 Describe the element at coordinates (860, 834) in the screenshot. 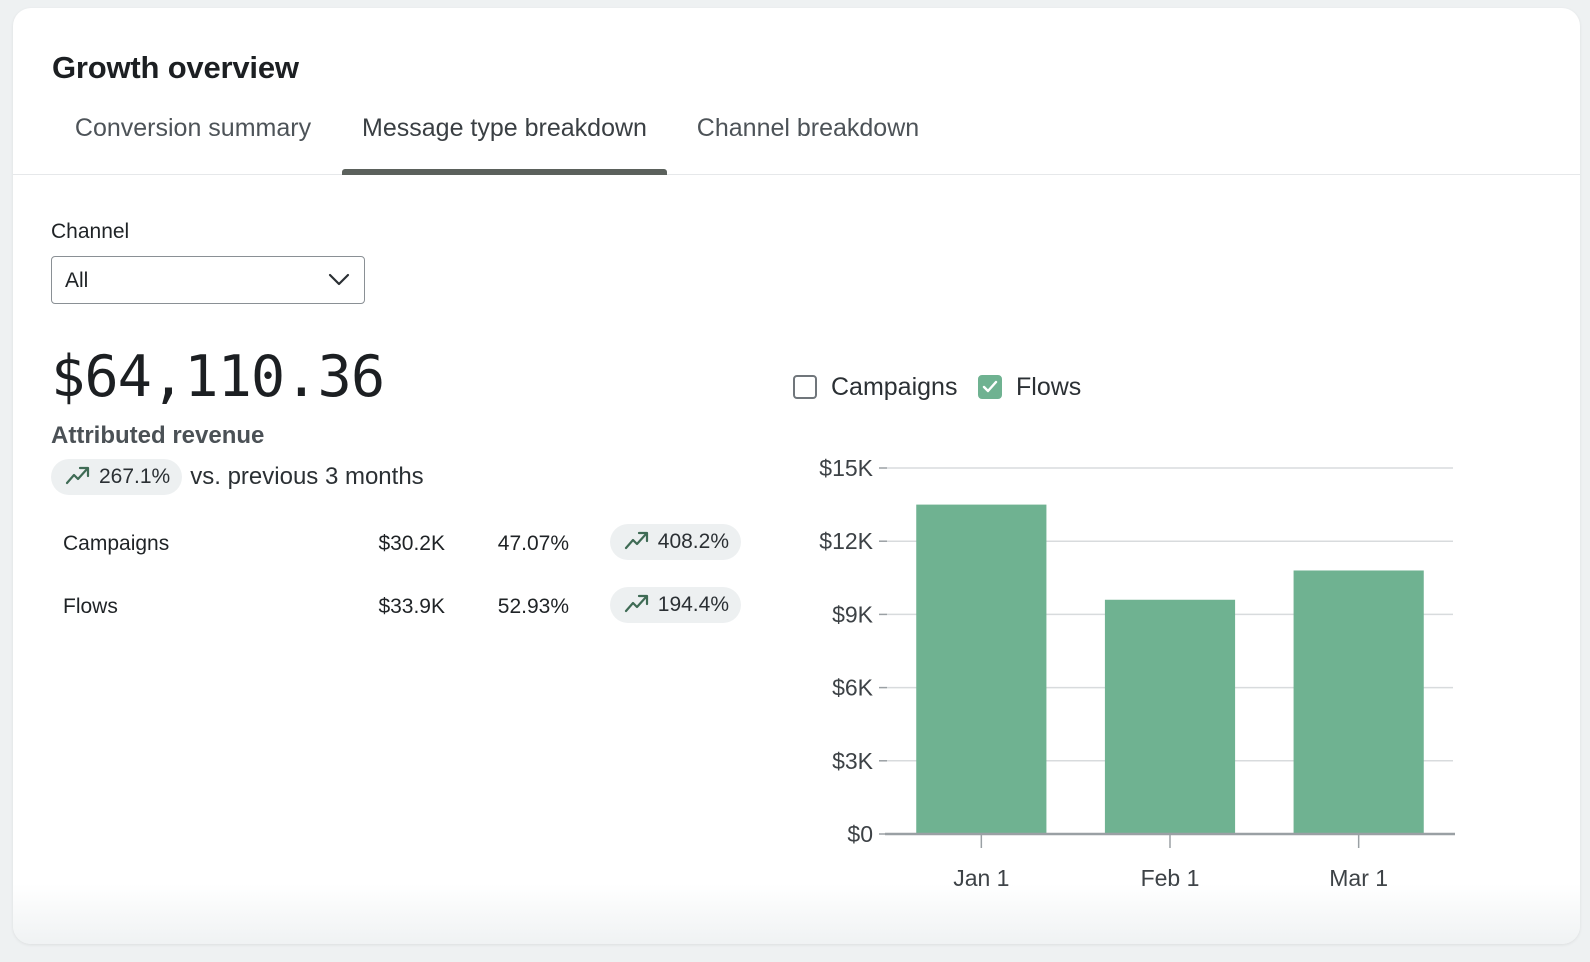

I see `y-tick-label: $0` at that location.